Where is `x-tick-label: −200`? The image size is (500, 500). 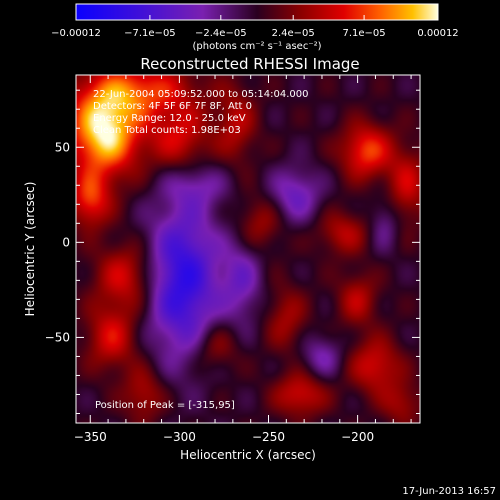
x-tick-label: −200 is located at coordinates (357, 437).